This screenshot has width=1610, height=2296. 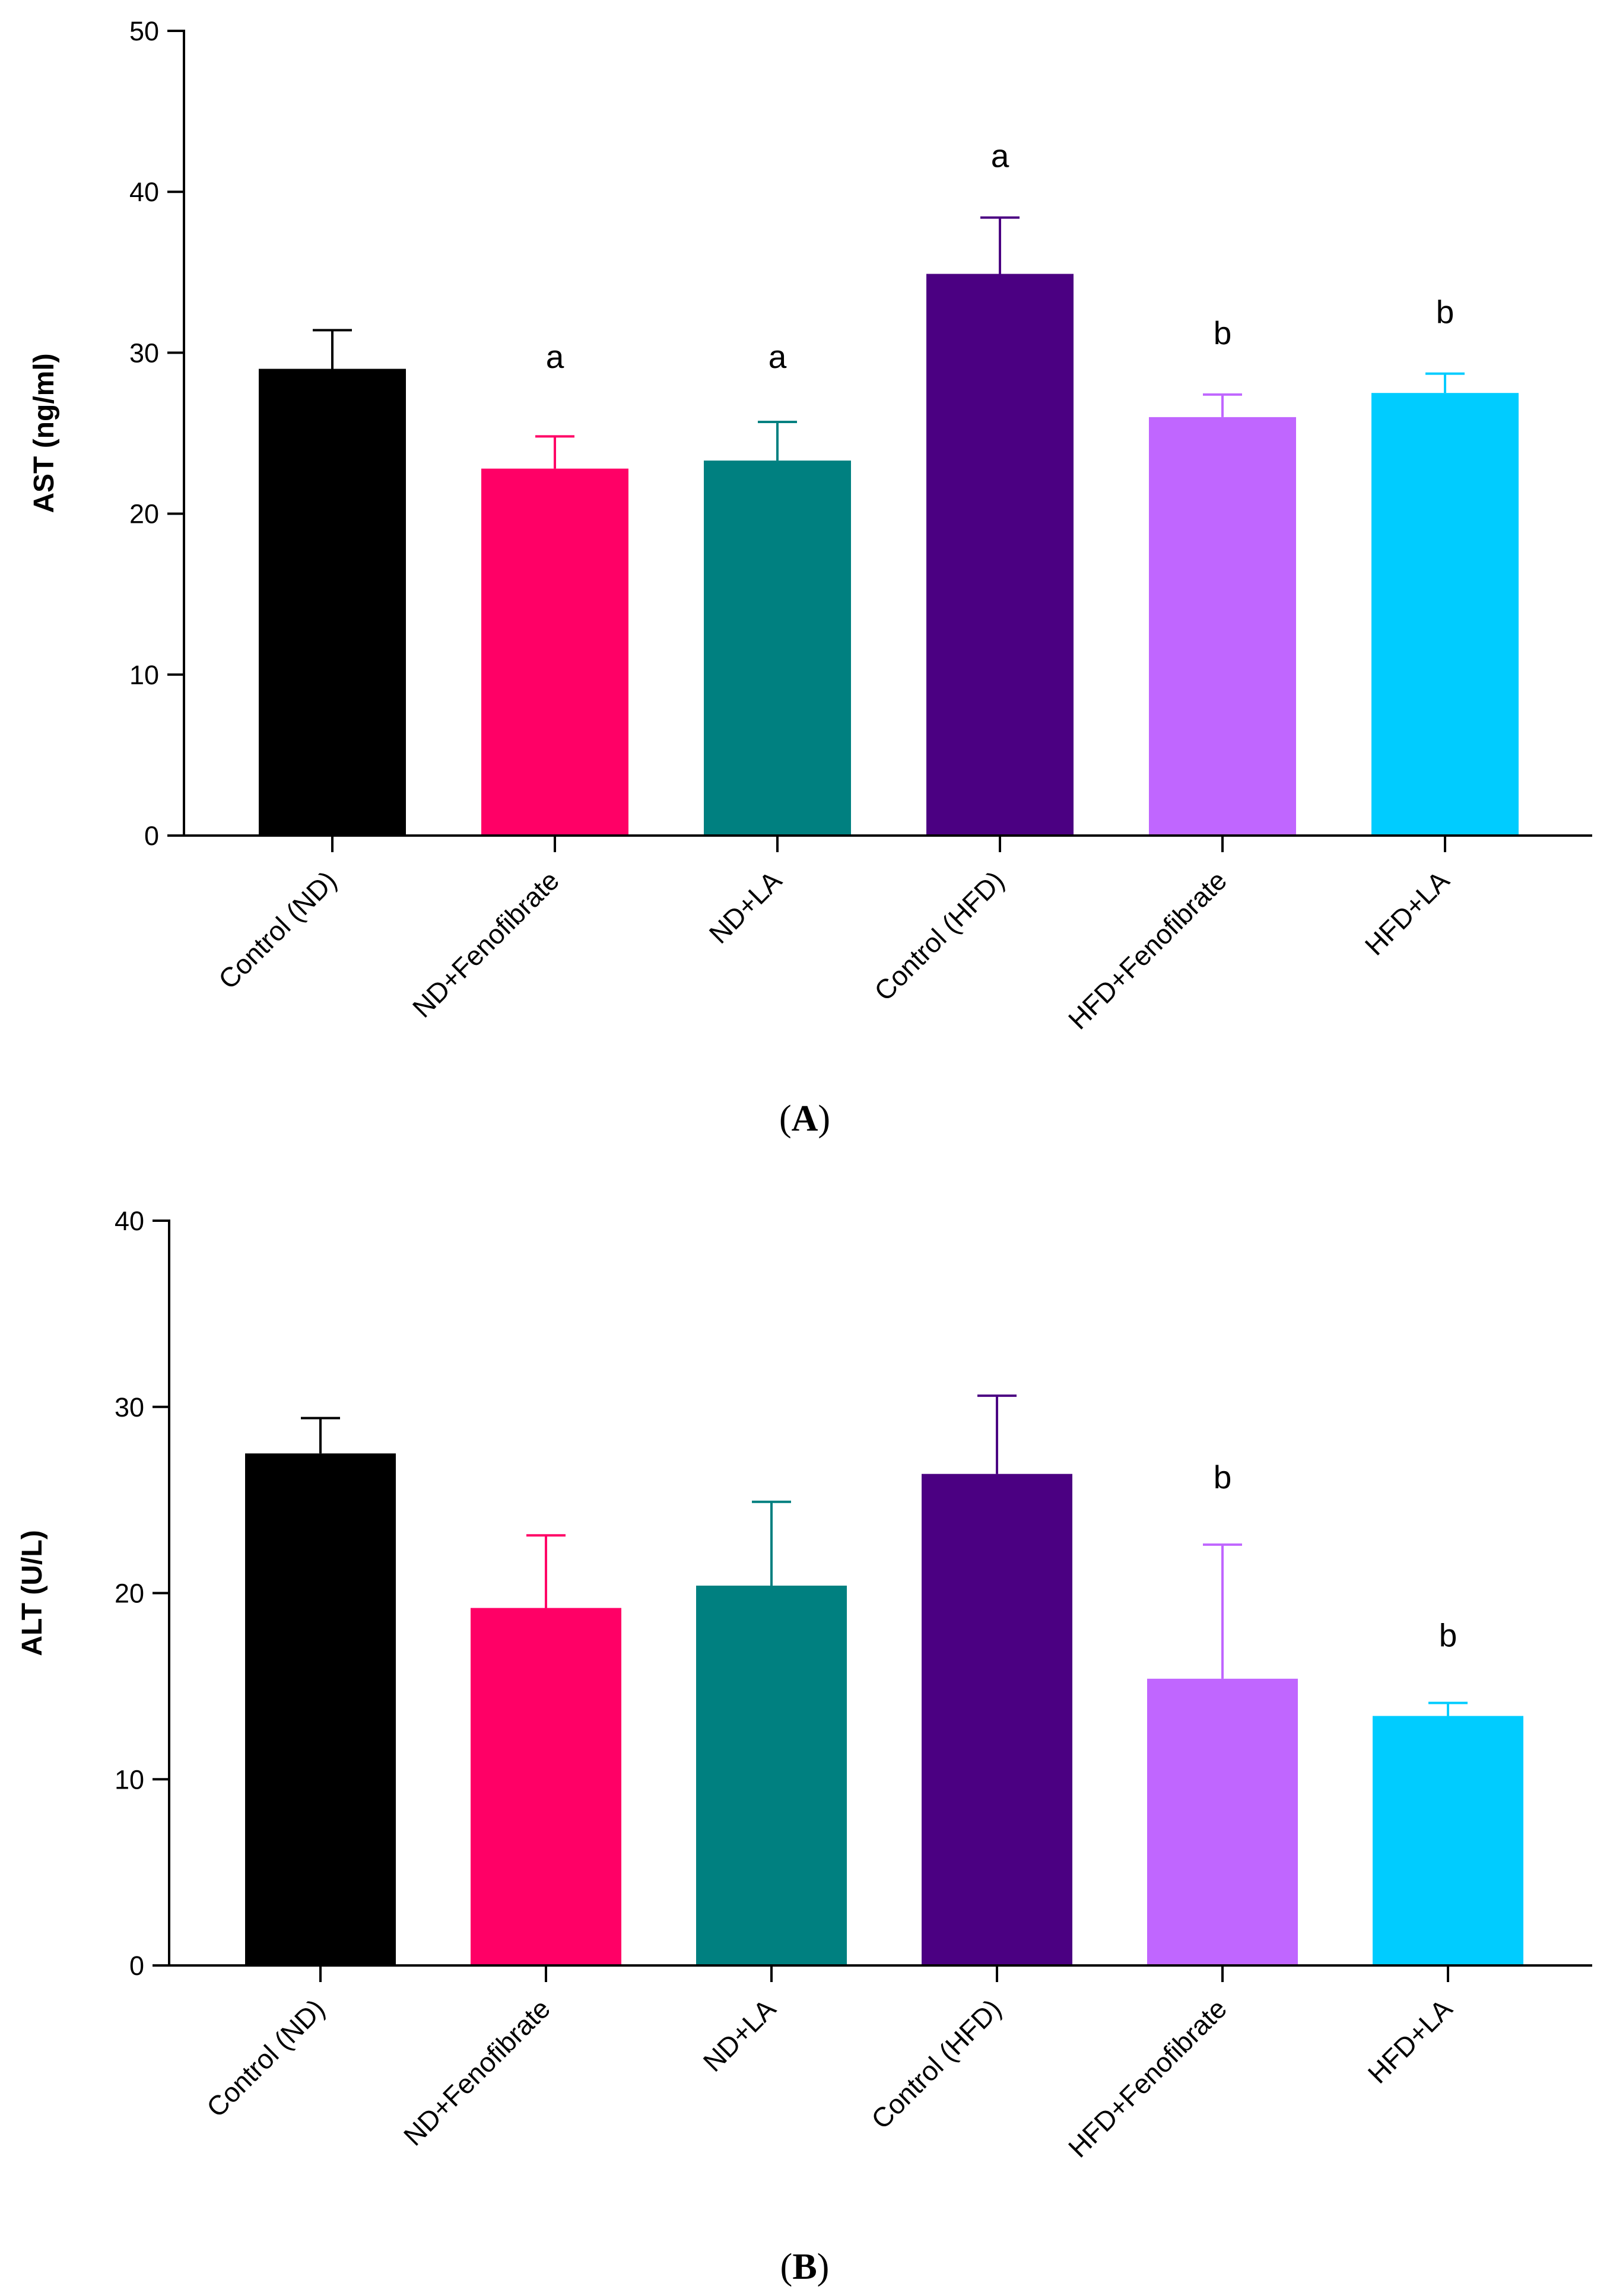 What do you see at coordinates (1448, 1635) in the screenshot?
I see `panel-b-annotation-5: b` at bounding box center [1448, 1635].